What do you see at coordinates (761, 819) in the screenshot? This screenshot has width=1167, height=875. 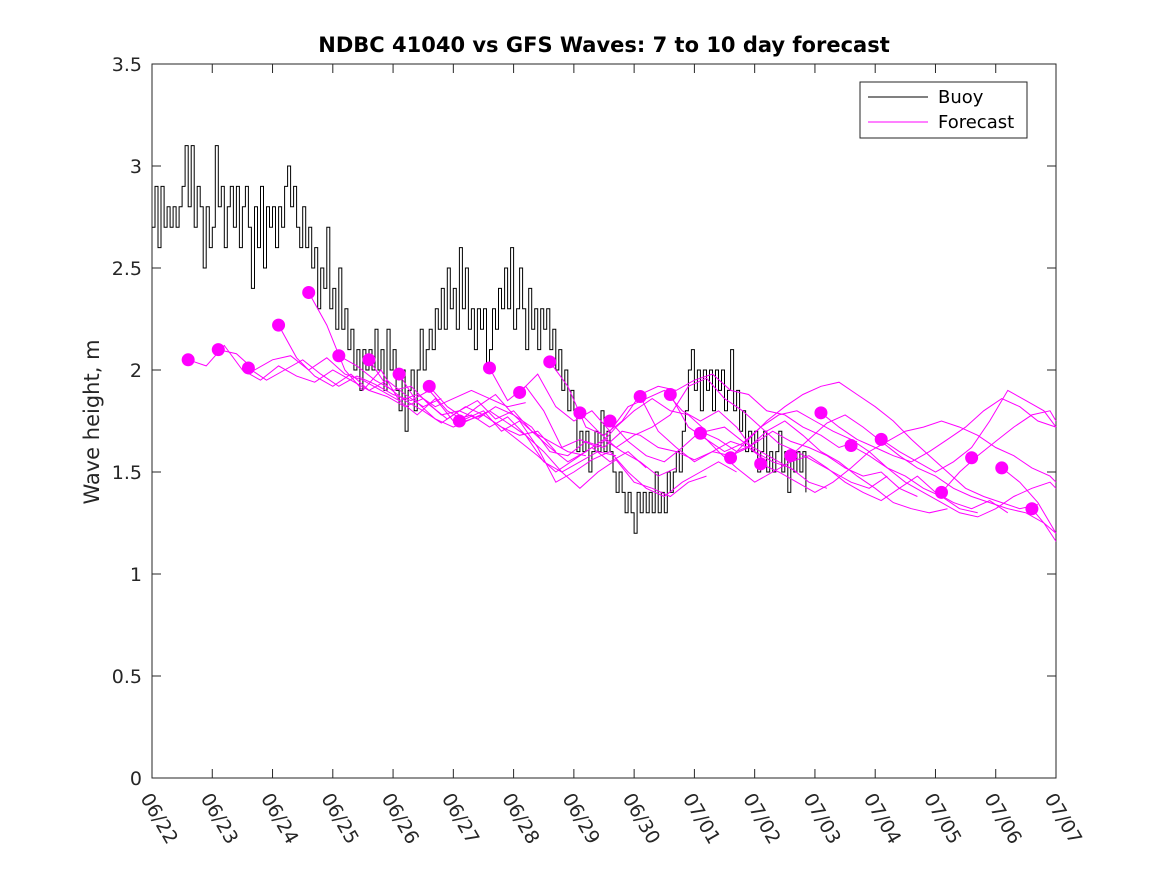 I see `x-tick-label: 07/02` at bounding box center [761, 819].